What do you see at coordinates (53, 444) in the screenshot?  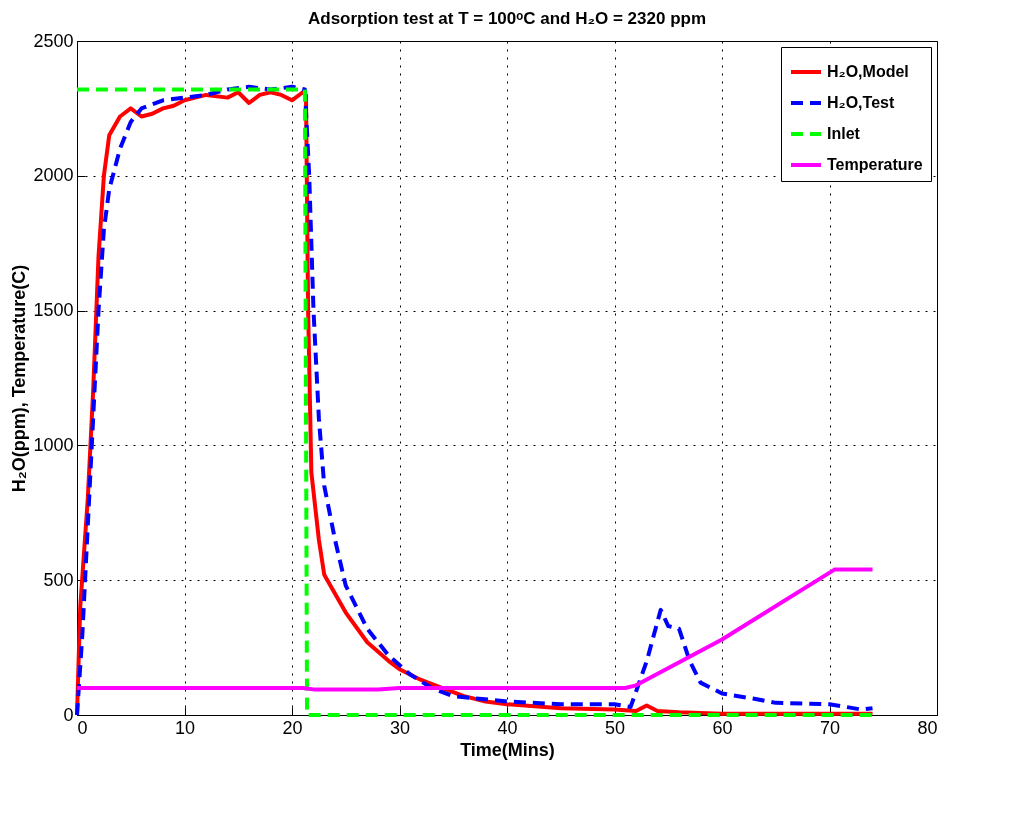 I see `y-tick-label: 1000` at bounding box center [53, 444].